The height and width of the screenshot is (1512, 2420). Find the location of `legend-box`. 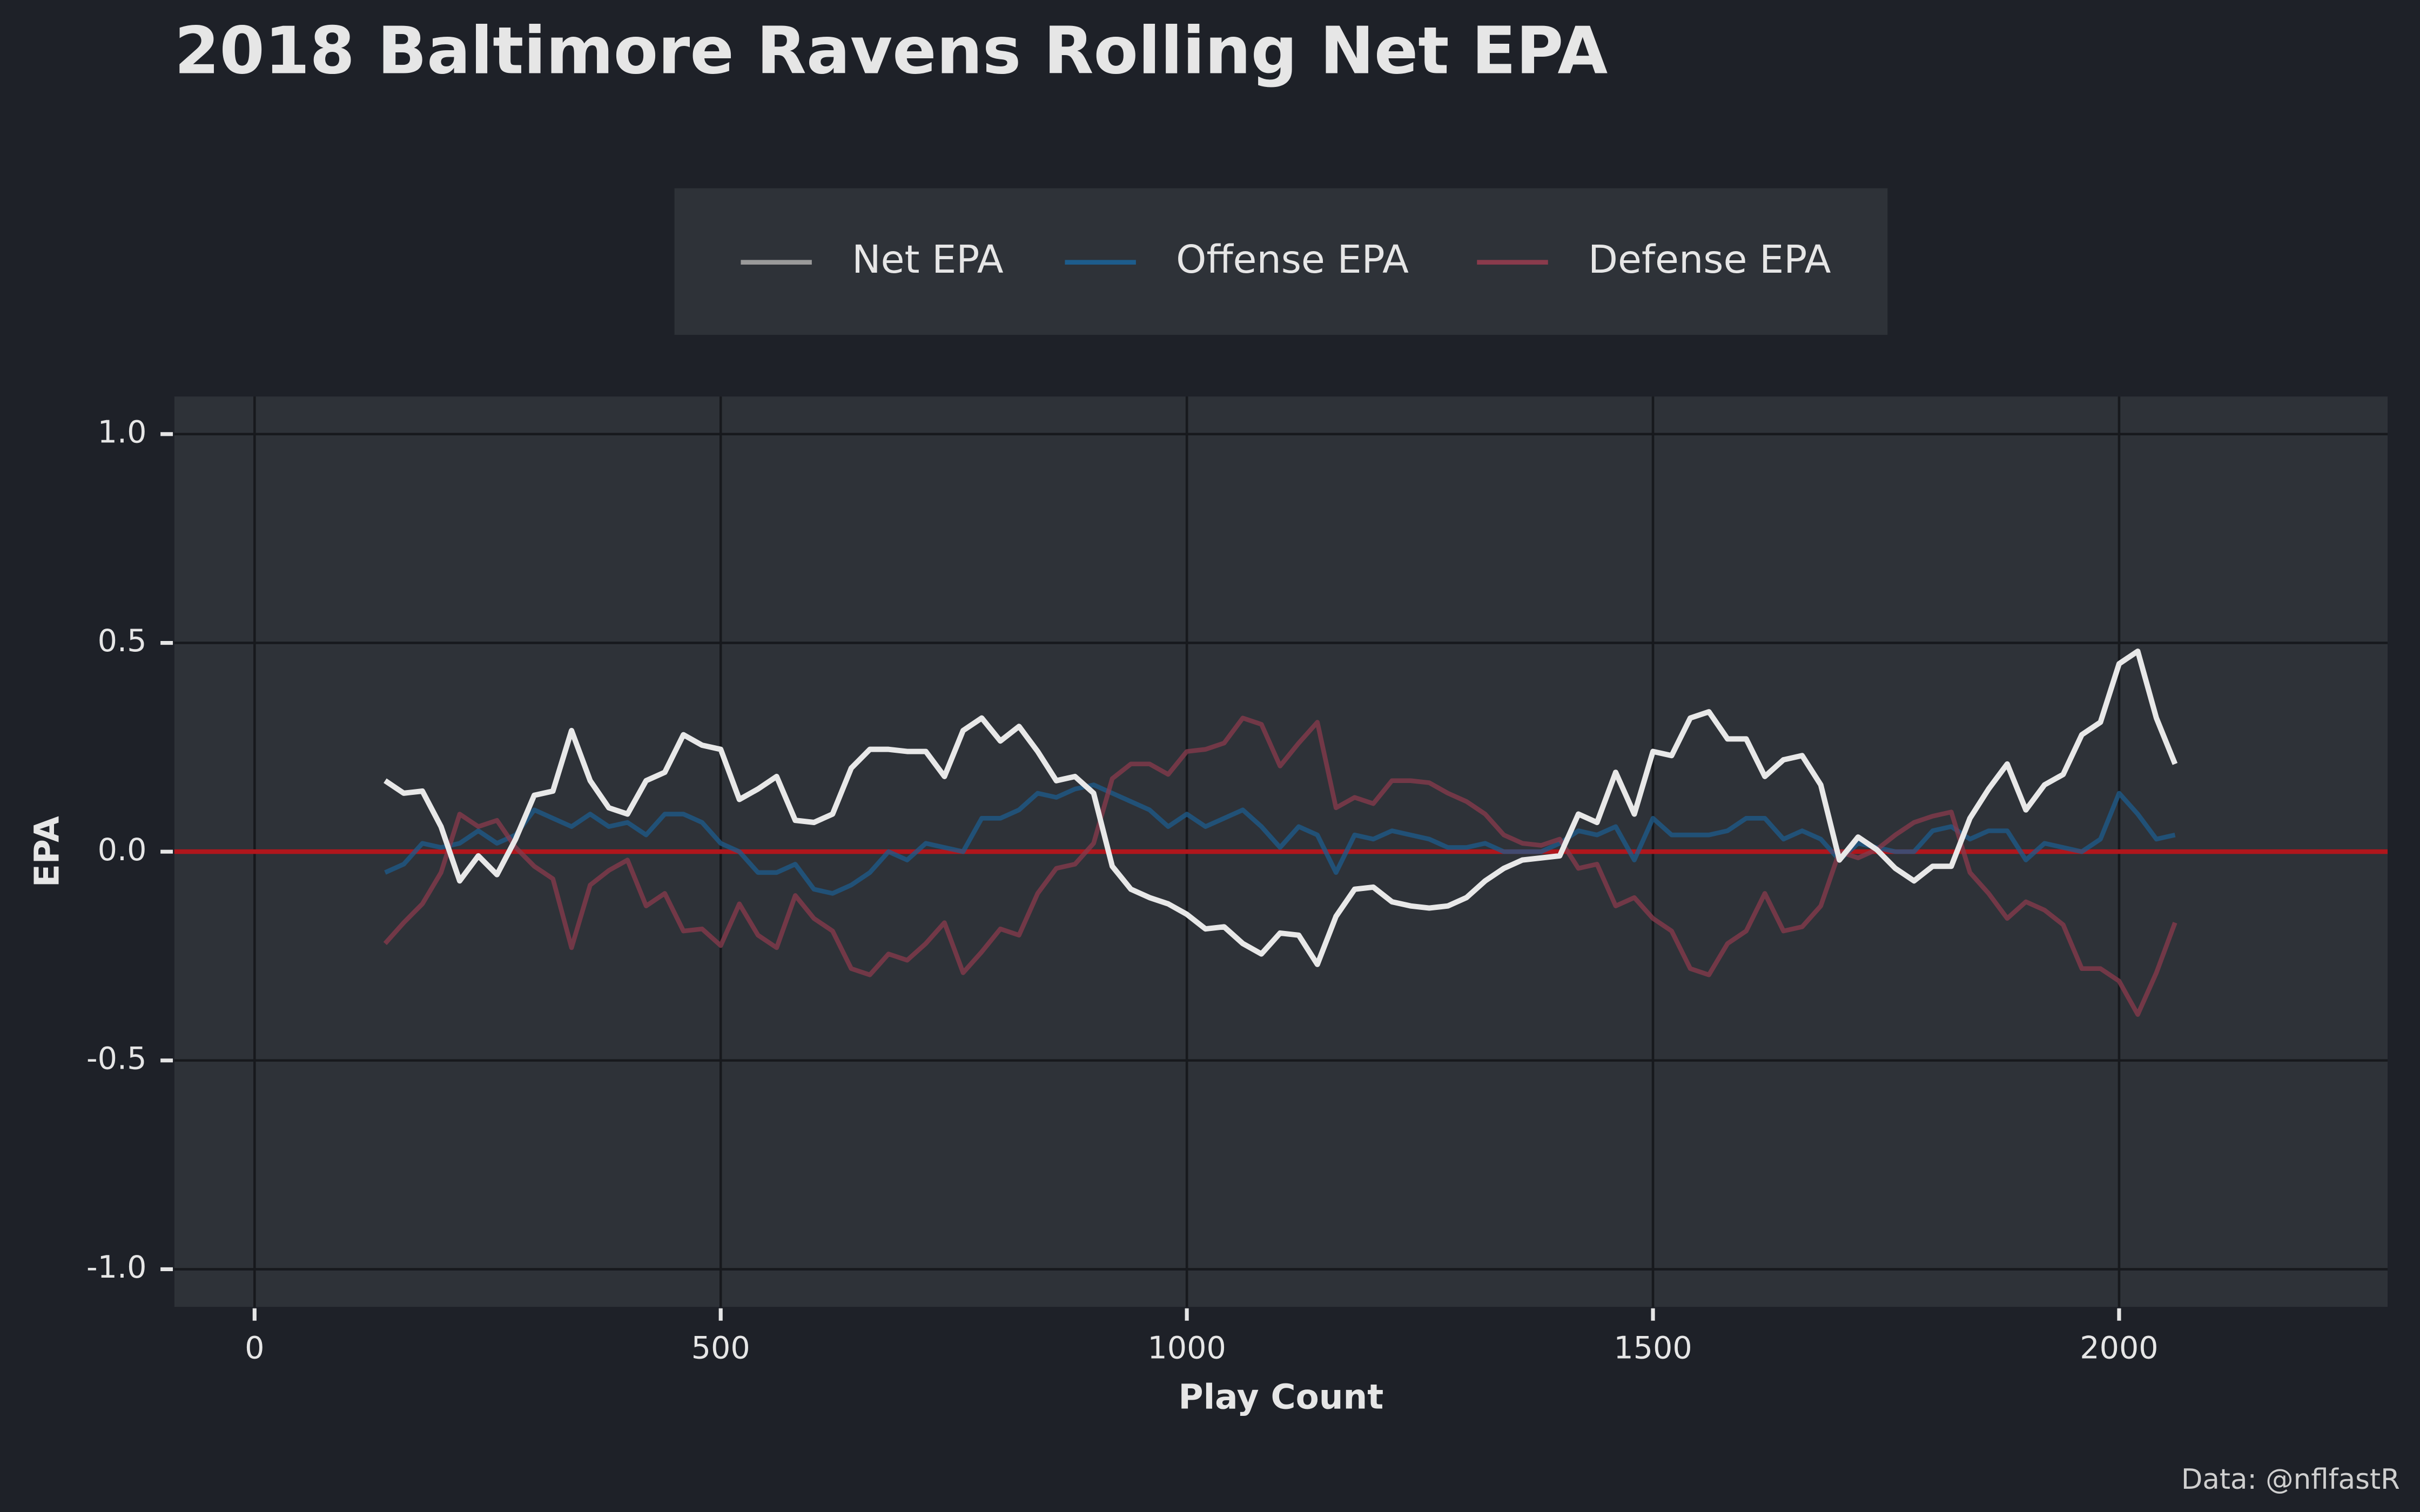

legend-box is located at coordinates (1281, 261).